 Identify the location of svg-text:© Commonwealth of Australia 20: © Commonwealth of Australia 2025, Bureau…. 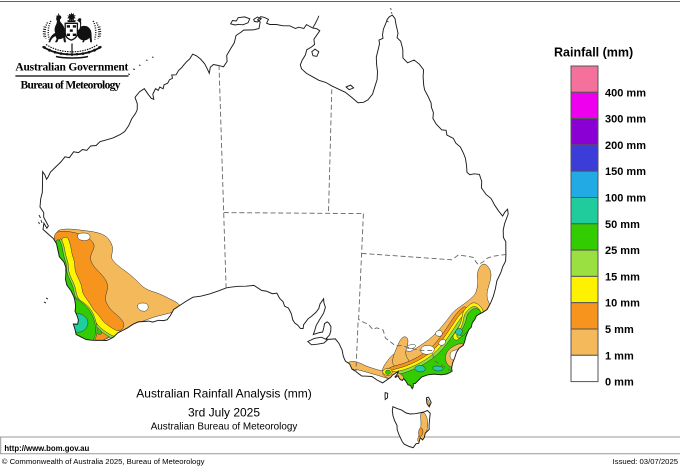
(103, 461).